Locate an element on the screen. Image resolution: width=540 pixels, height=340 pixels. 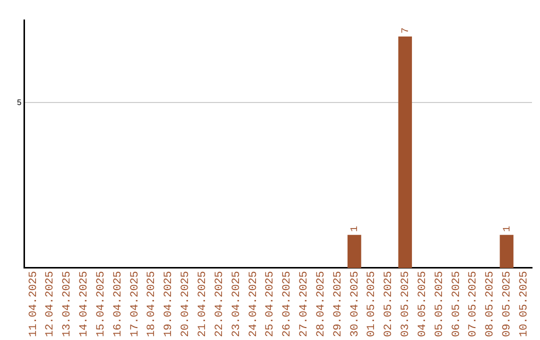
x-tick-label: 11.04.2025 is located at coordinates (34, 304).